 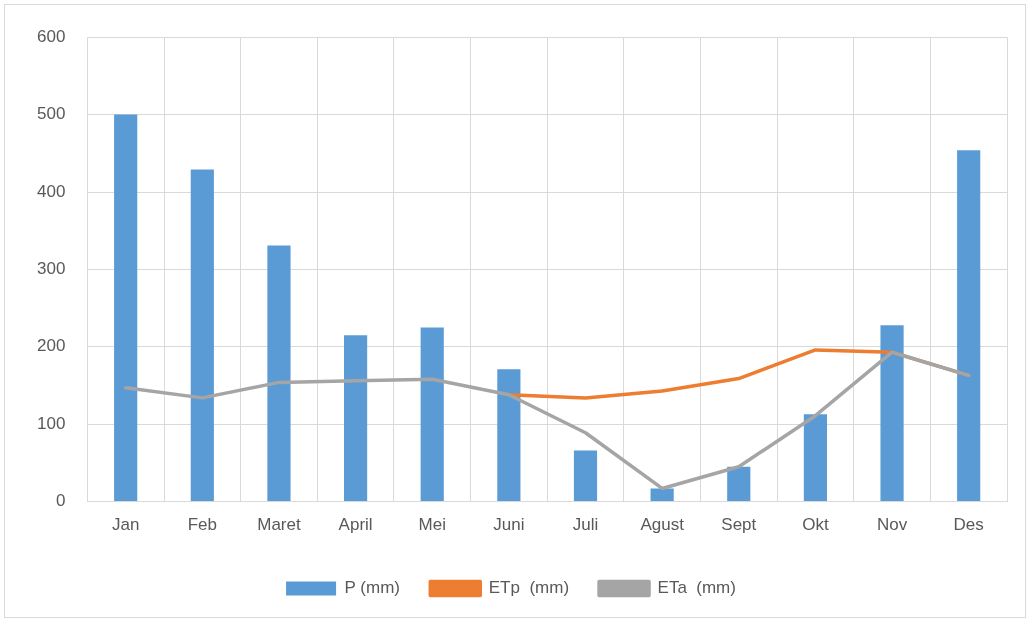 I want to click on y-tick-label: 400, so click(x=51, y=191).